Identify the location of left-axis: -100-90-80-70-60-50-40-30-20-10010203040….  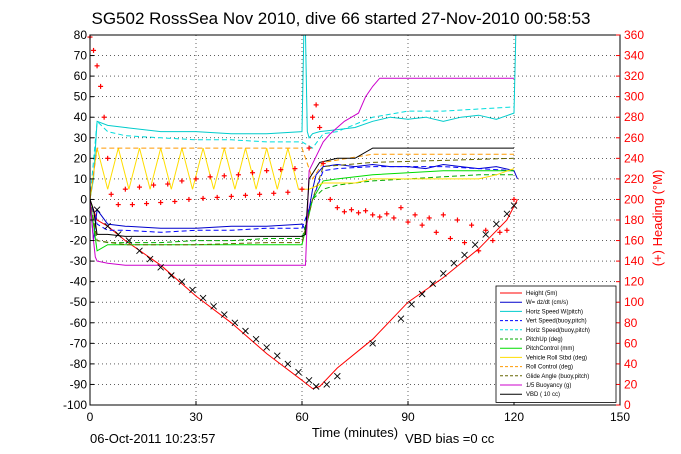
(78, 220).